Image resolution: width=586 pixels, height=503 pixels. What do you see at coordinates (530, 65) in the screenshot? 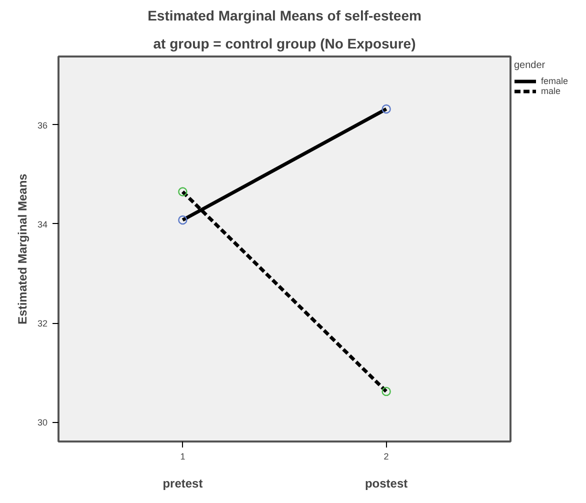
I see `legend-title: gender` at bounding box center [530, 65].